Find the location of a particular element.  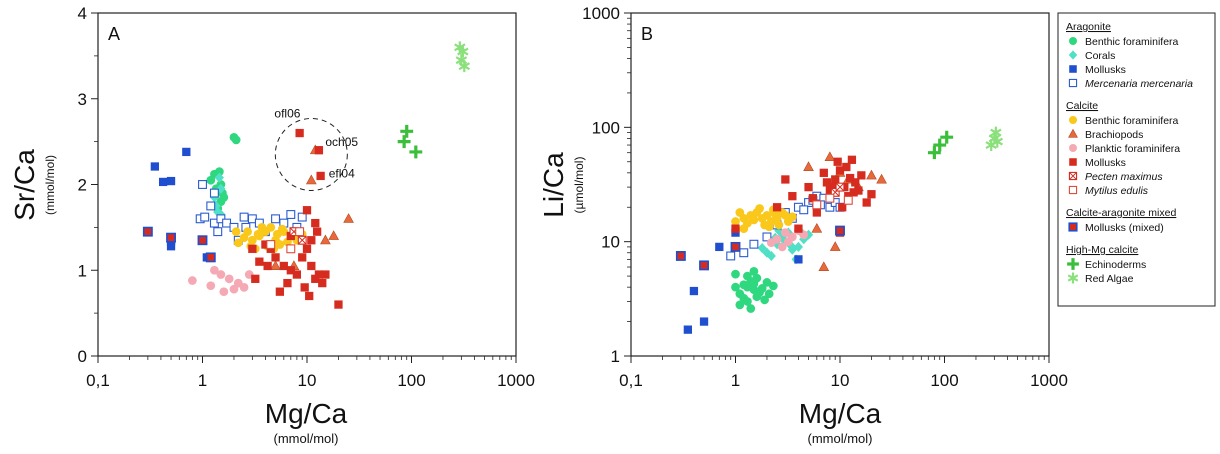

legend-item-label: Brachiopods is located at coordinates (1114, 135).